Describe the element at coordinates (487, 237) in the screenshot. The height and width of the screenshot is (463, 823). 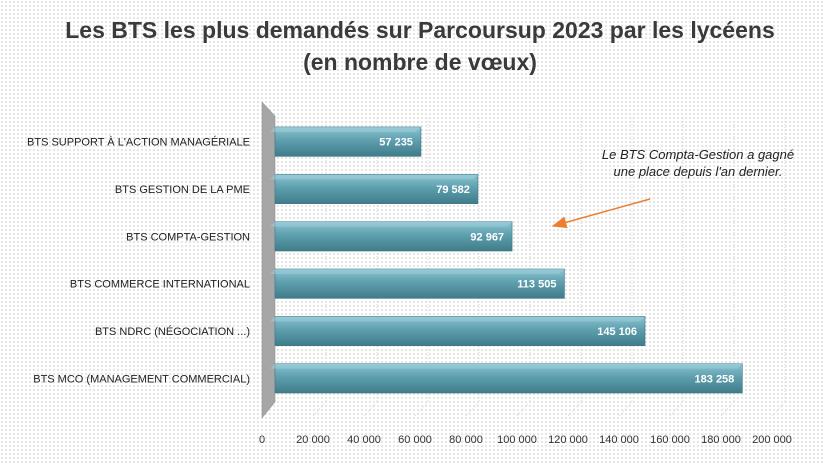
I see `bar-value-label: 92 967` at that location.